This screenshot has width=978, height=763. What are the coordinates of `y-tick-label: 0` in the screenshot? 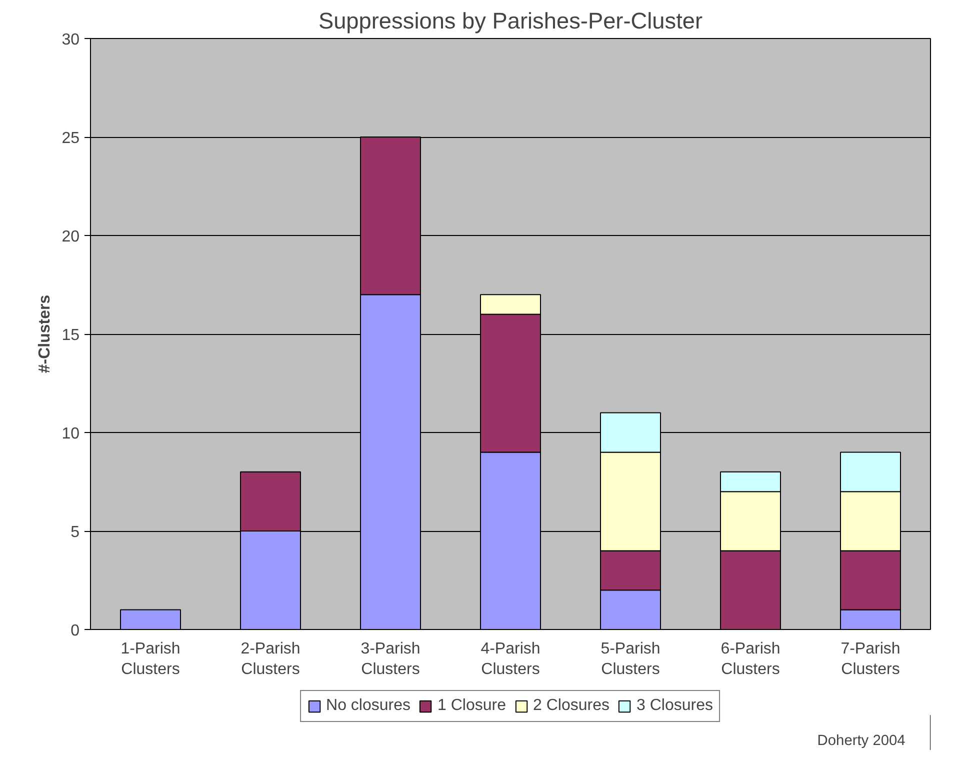 It's located at (75, 631).